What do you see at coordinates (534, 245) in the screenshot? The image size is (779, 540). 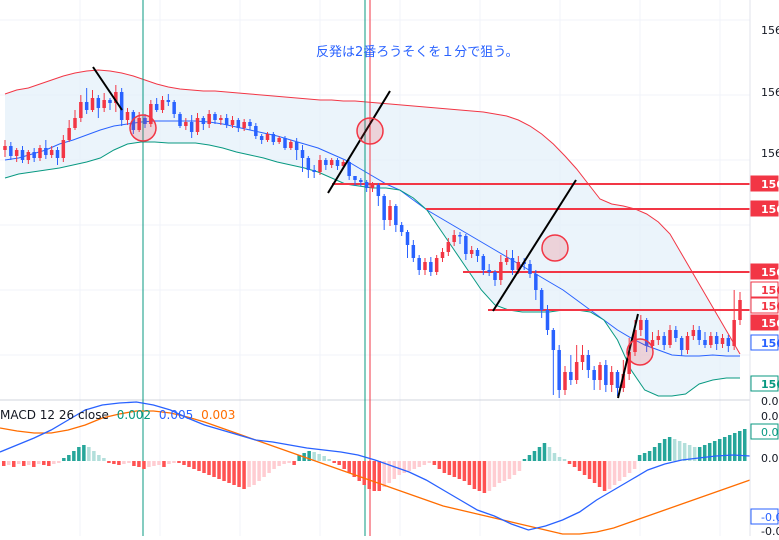 I see `trend-line` at bounding box center [534, 245].